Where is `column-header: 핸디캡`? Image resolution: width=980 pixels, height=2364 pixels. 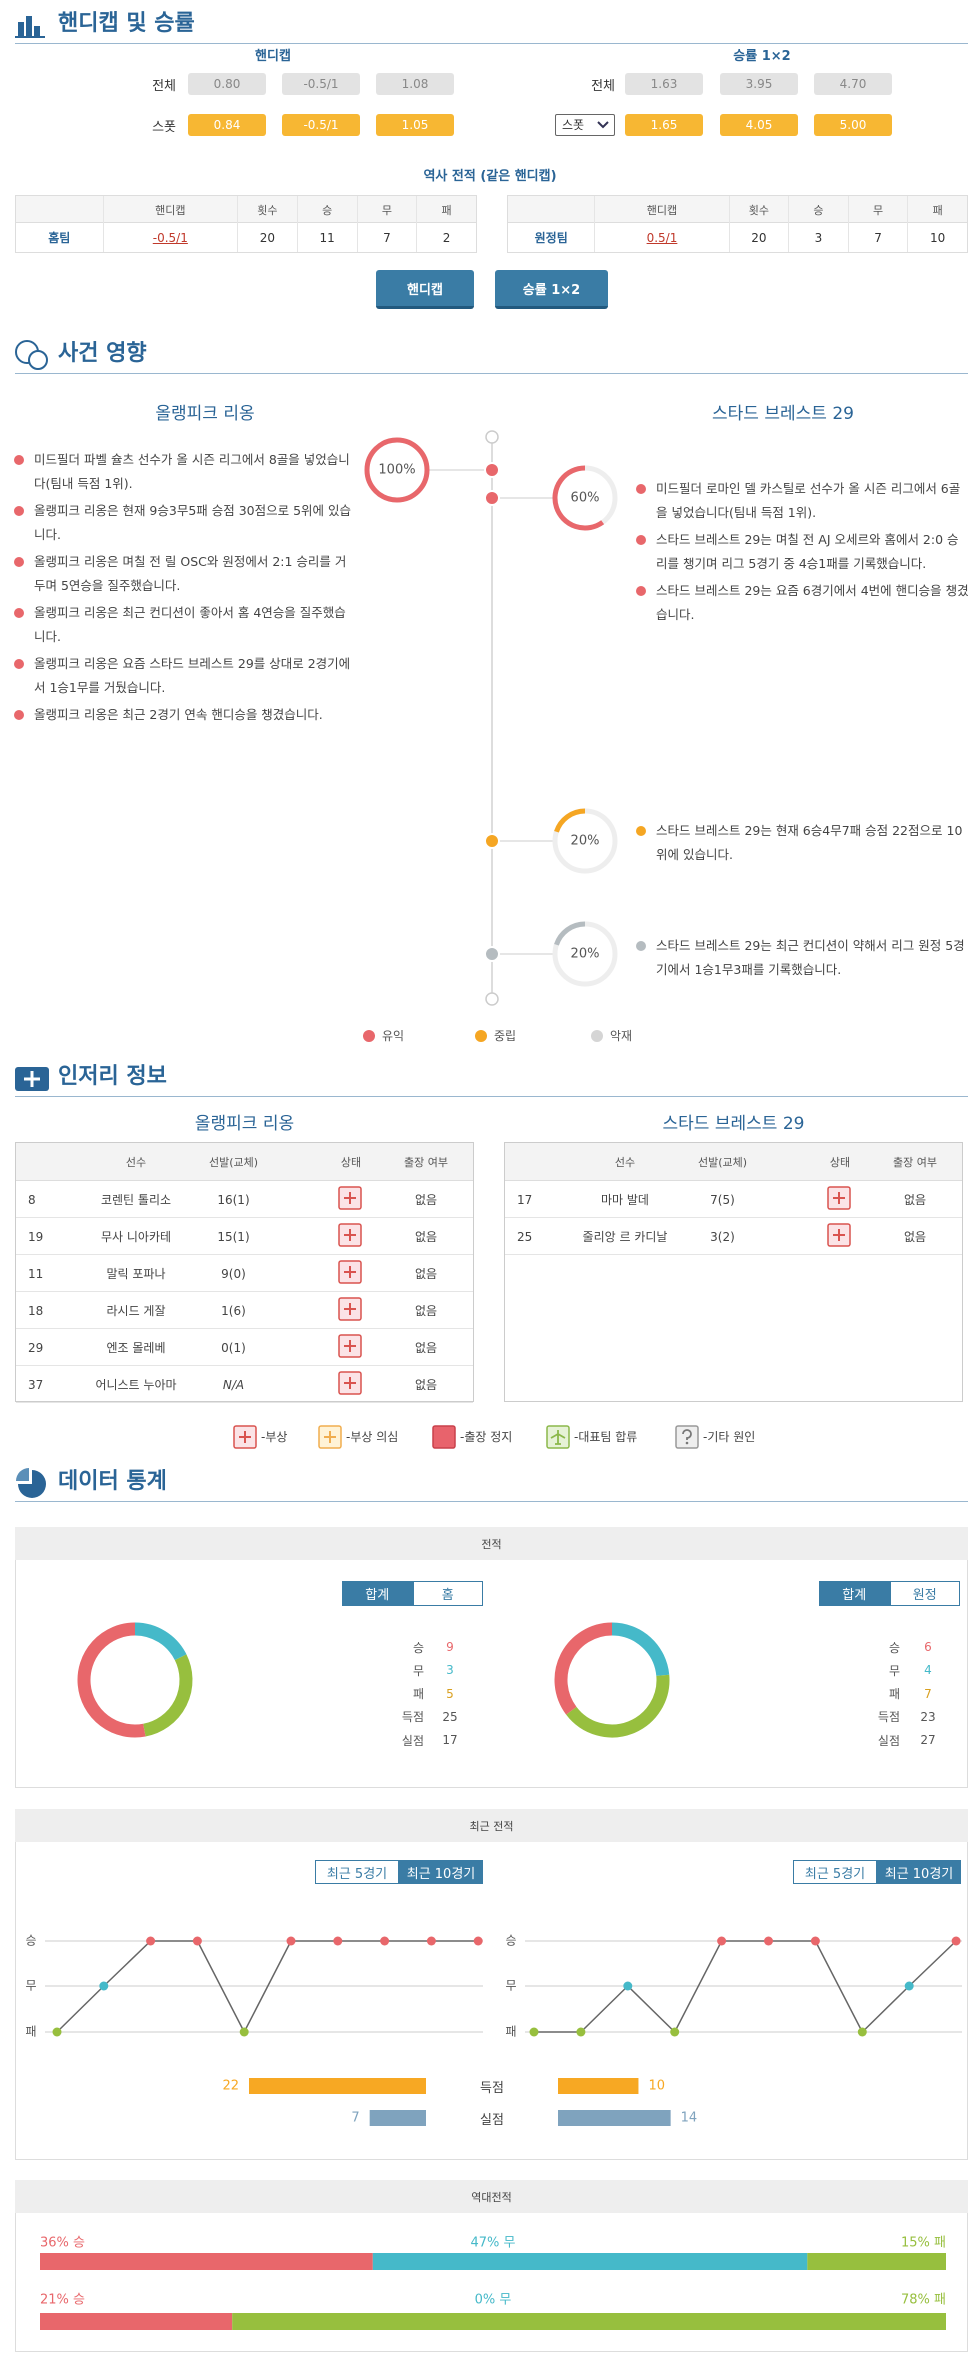
column-header: 핸디캡 is located at coordinates (661, 209).